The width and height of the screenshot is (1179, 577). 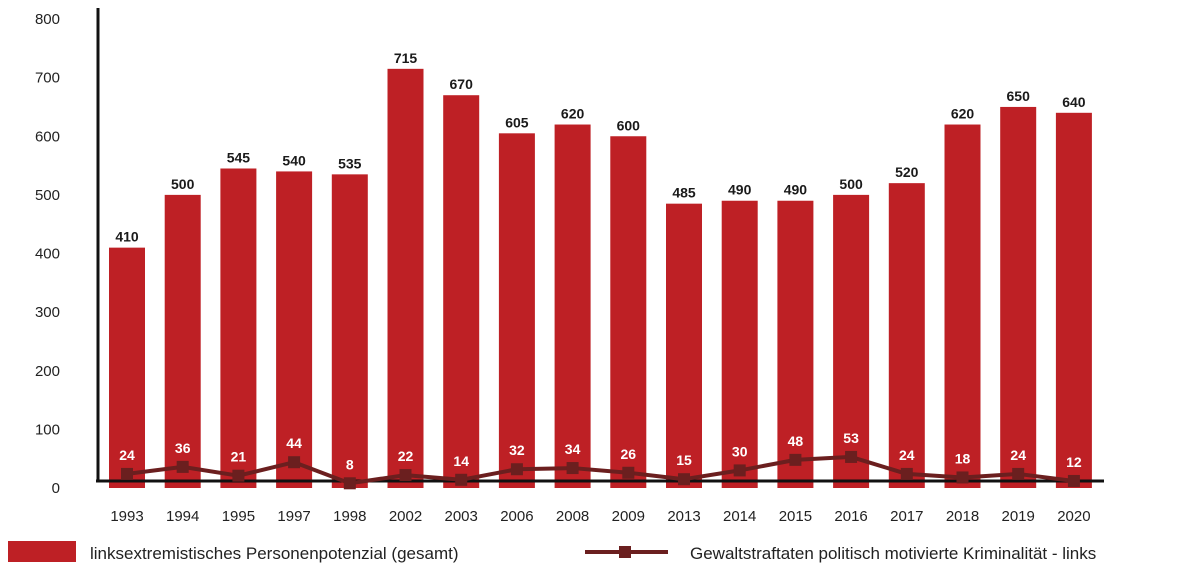 I want to click on x-tick-label: 1995, so click(x=238, y=516).